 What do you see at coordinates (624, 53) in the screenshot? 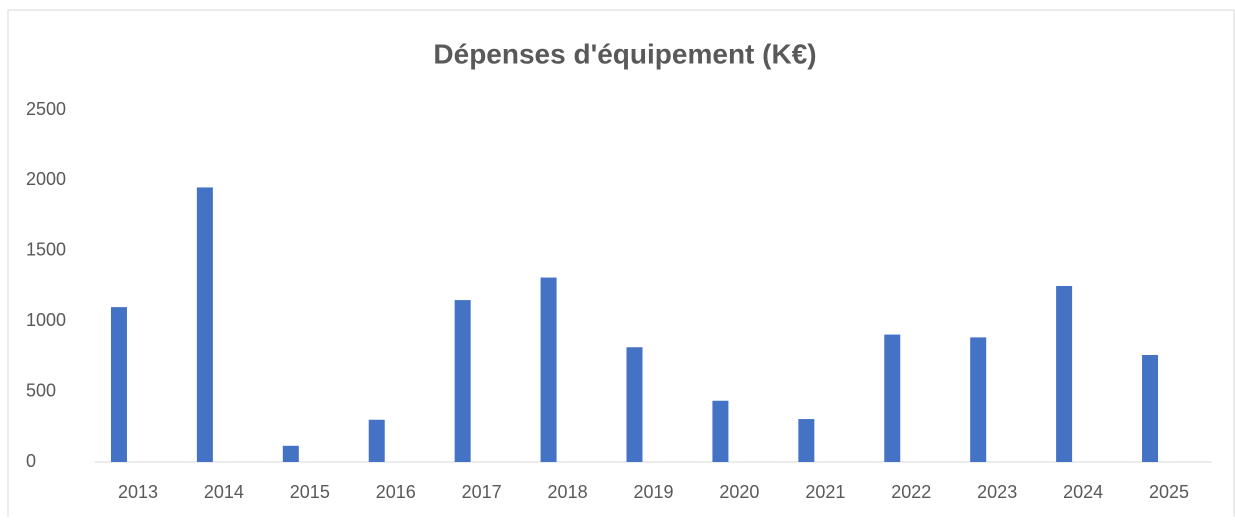
I see `chart-title: Dépenses d'équipement (K€)` at bounding box center [624, 53].